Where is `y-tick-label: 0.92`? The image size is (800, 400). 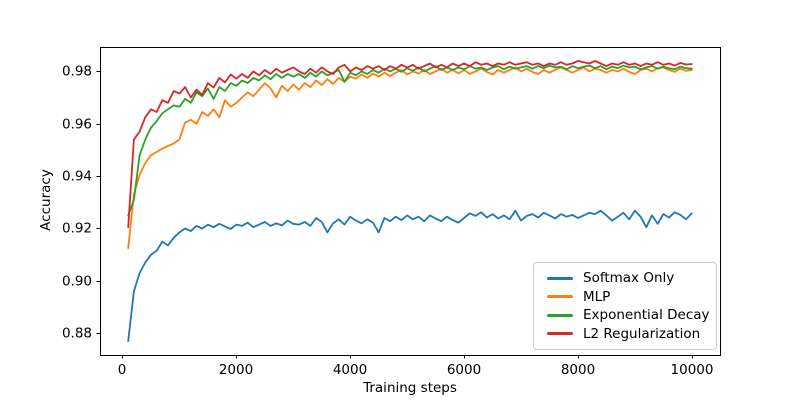
y-tick-label: 0.92 is located at coordinates (77, 229).